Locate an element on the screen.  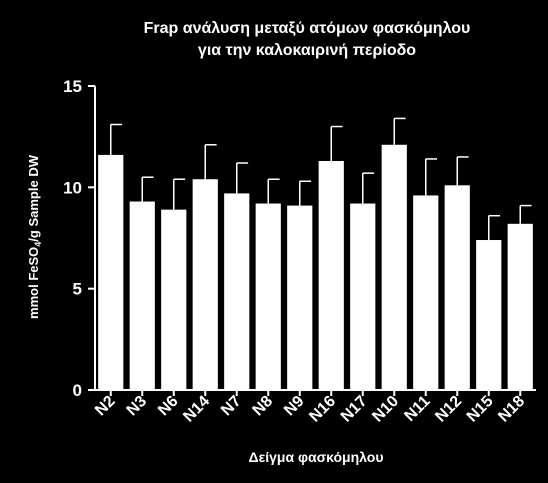
chart-title-line1: Frap ανάλυση μεταξύ ατόμων φασκόμηλου is located at coordinates (307, 28).